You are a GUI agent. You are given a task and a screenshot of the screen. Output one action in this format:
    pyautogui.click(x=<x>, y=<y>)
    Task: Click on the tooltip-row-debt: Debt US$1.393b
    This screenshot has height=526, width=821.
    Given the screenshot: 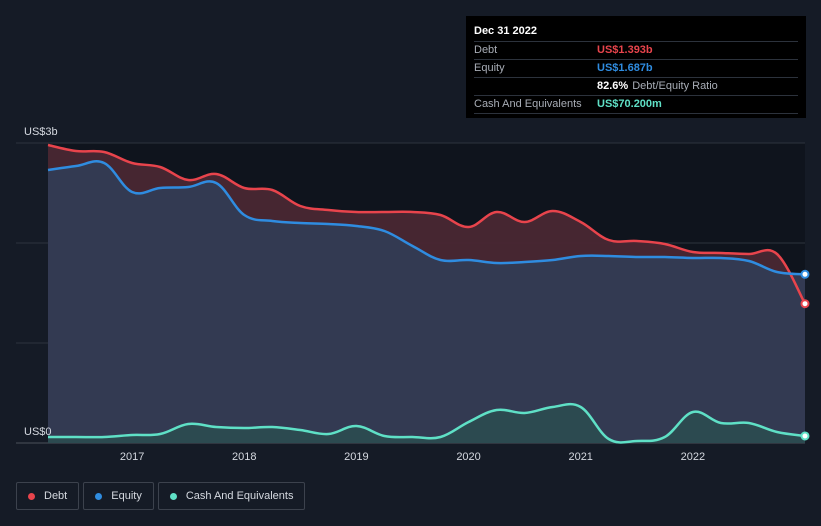 What is the action you would take?
    pyautogui.click(x=636, y=50)
    